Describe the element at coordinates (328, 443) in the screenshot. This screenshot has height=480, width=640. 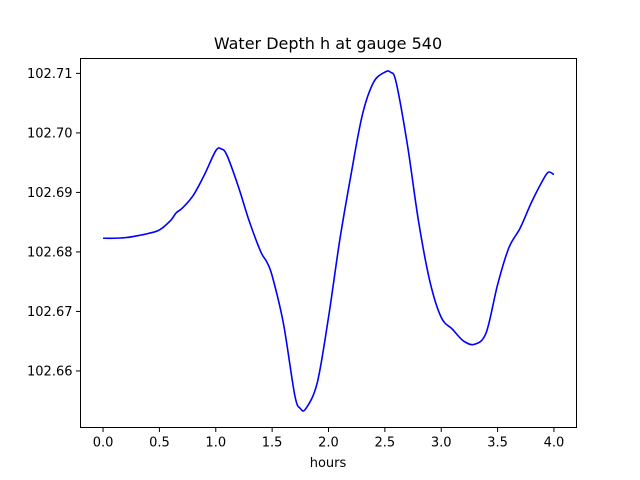
I see `x-tick-label: 2.0` at that location.